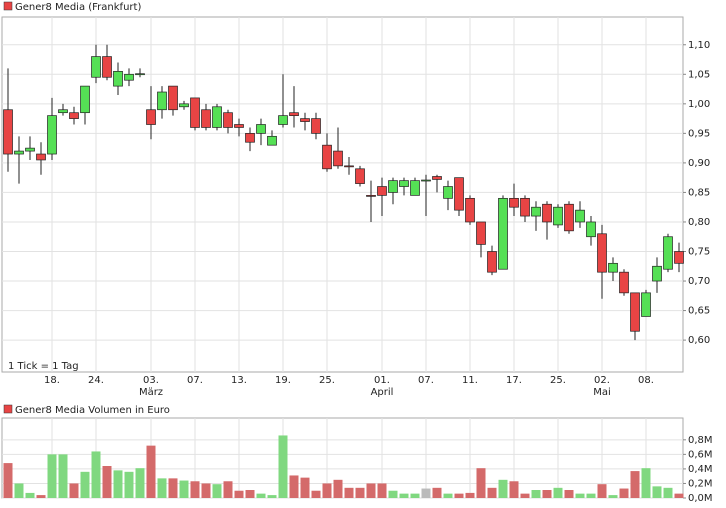  Describe the element at coordinates (602, 392) in the screenshot. I see `x-month-label: Mai` at that location.